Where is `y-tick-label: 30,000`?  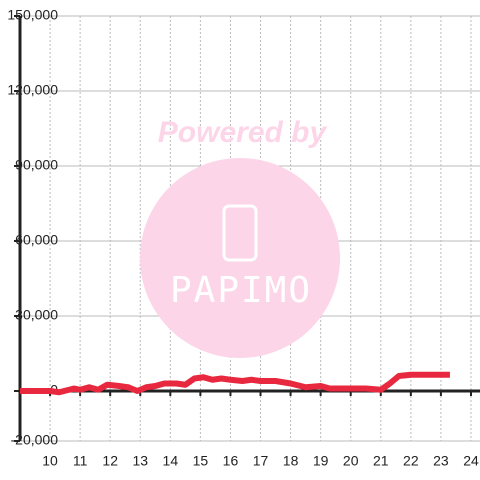
y-tick-label: 30,000 is located at coordinates (36, 315).